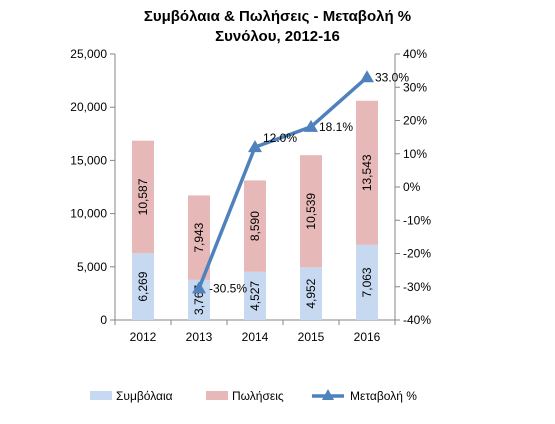 This screenshot has width=555, height=424. What do you see at coordinates (88, 107) in the screenshot?
I see `left-tick-label: 20,000` at bounding box center [88, 107].